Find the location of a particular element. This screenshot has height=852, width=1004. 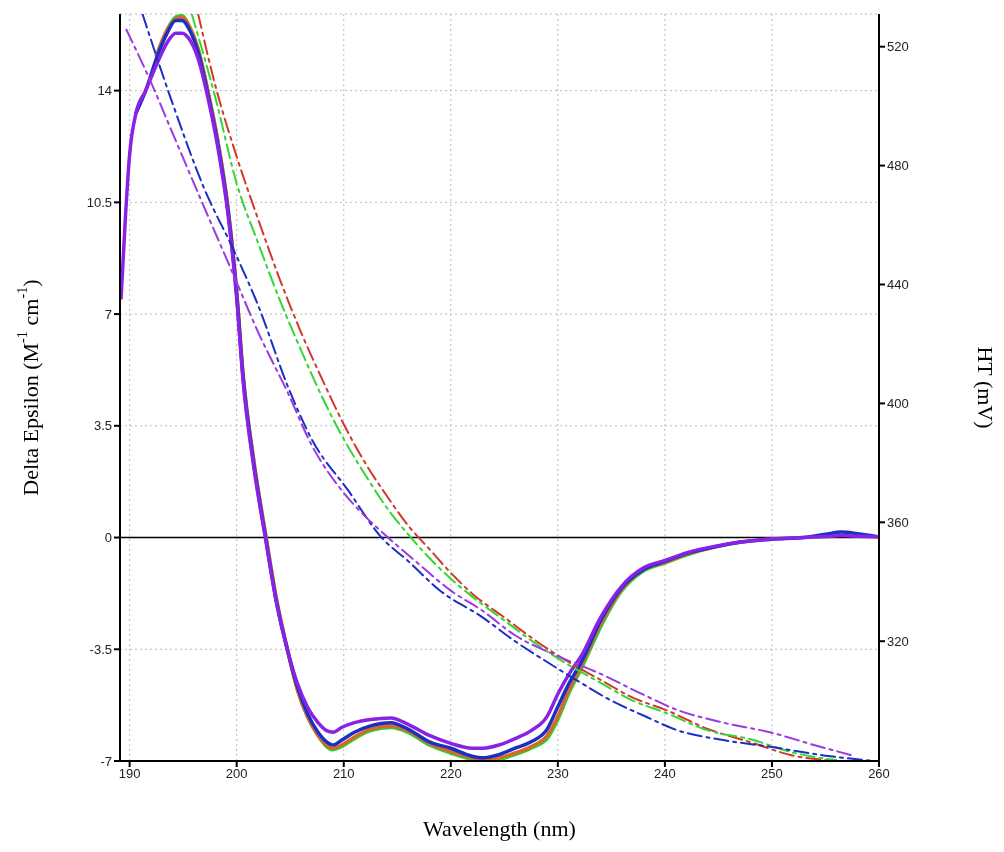

y-tick-label: 0 is located at coordinates (108, 538).